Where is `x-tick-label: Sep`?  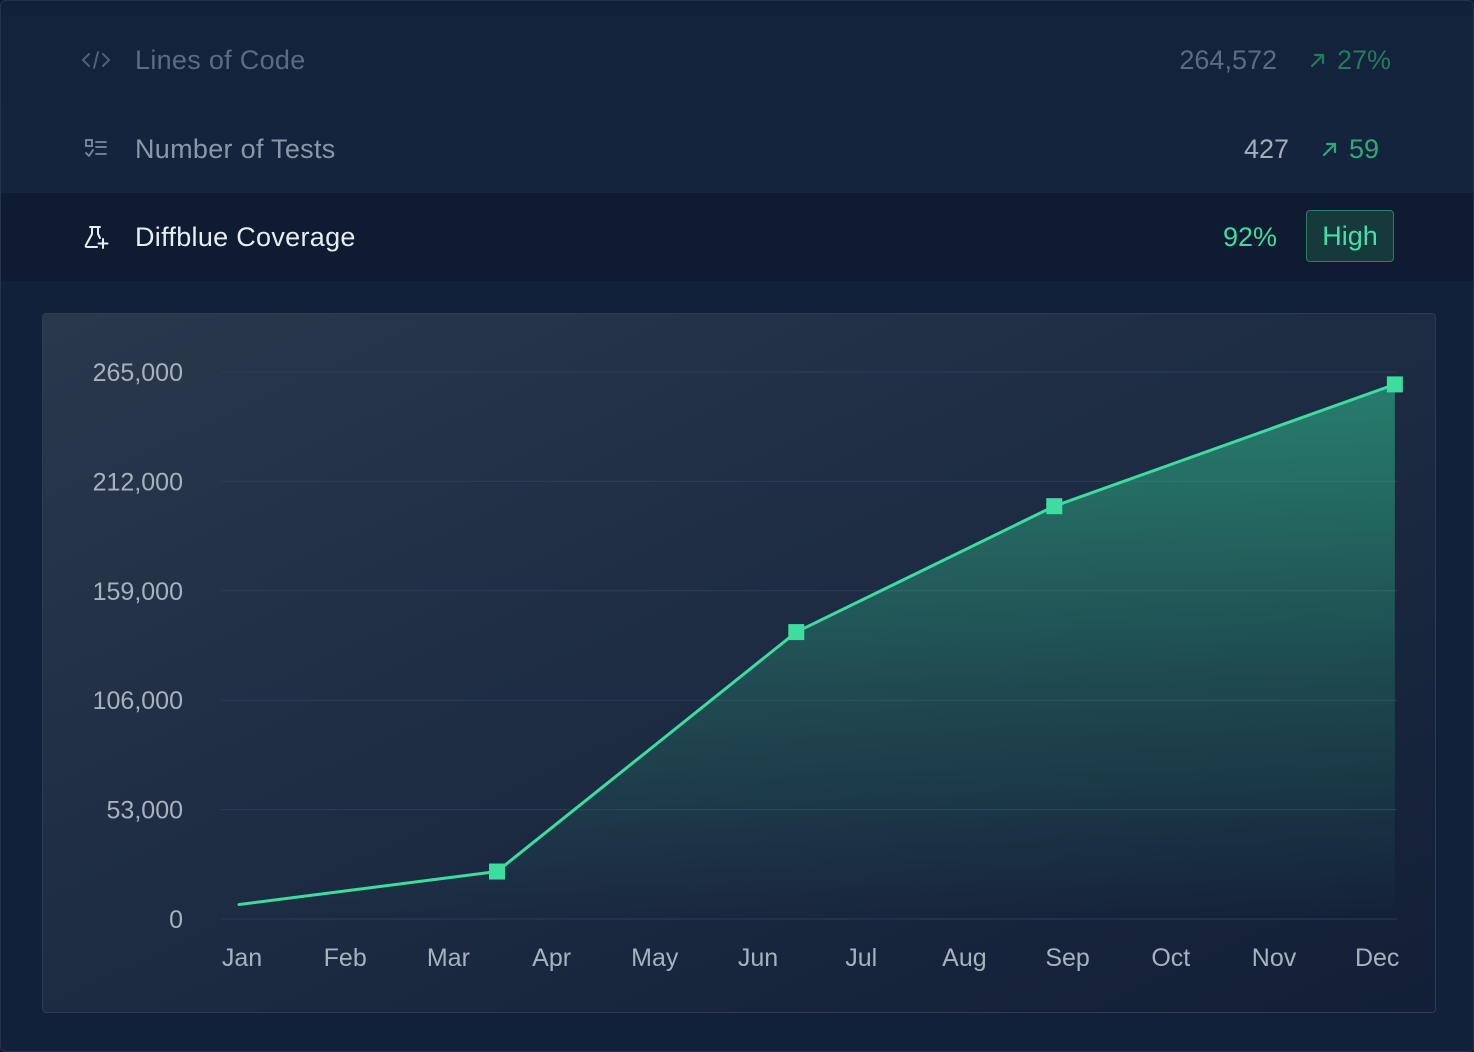 x-tick-label: Sep is located at coordinates (1067, 958).